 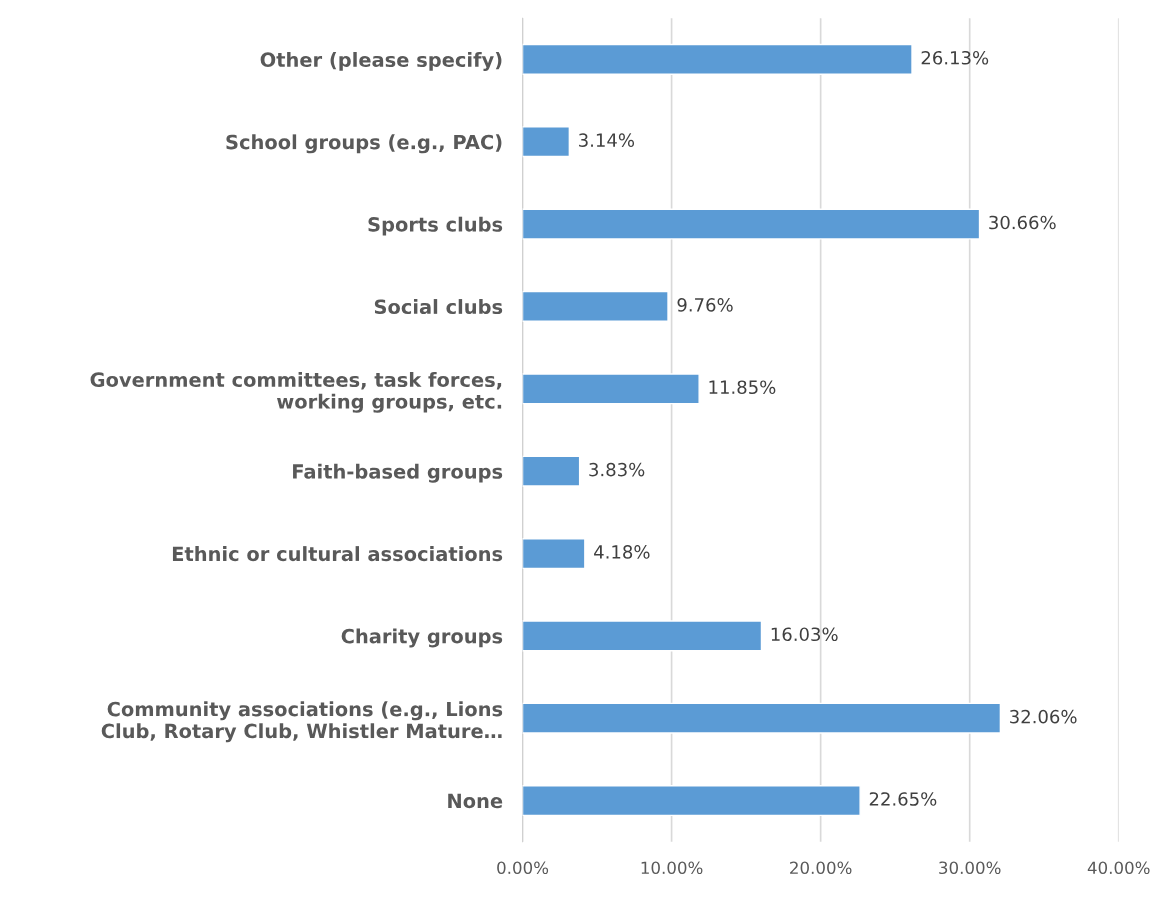 What do you see at coordinates (438, 307) in the screenshot?
I see `y-tick-label: Social clubs` at bounding box center [438, 307].